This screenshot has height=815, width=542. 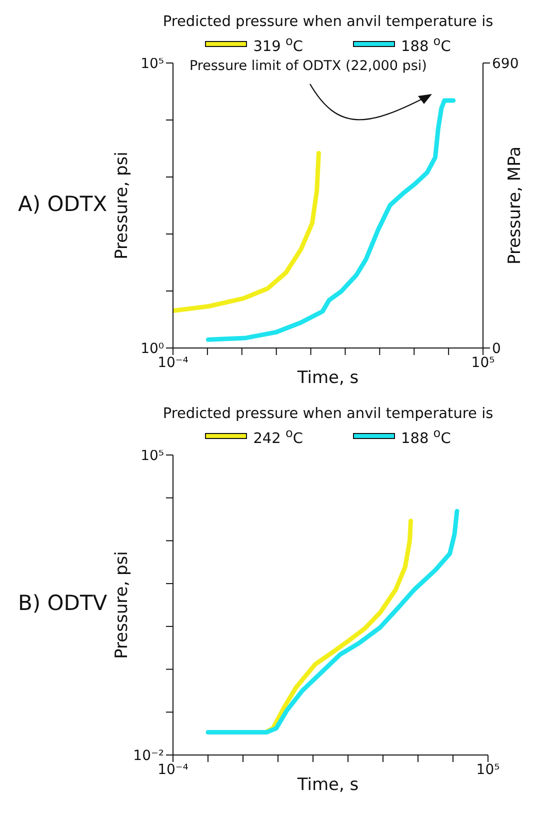 I want to click on y-tick-label: 10⁰, so click(x=152, y=348).